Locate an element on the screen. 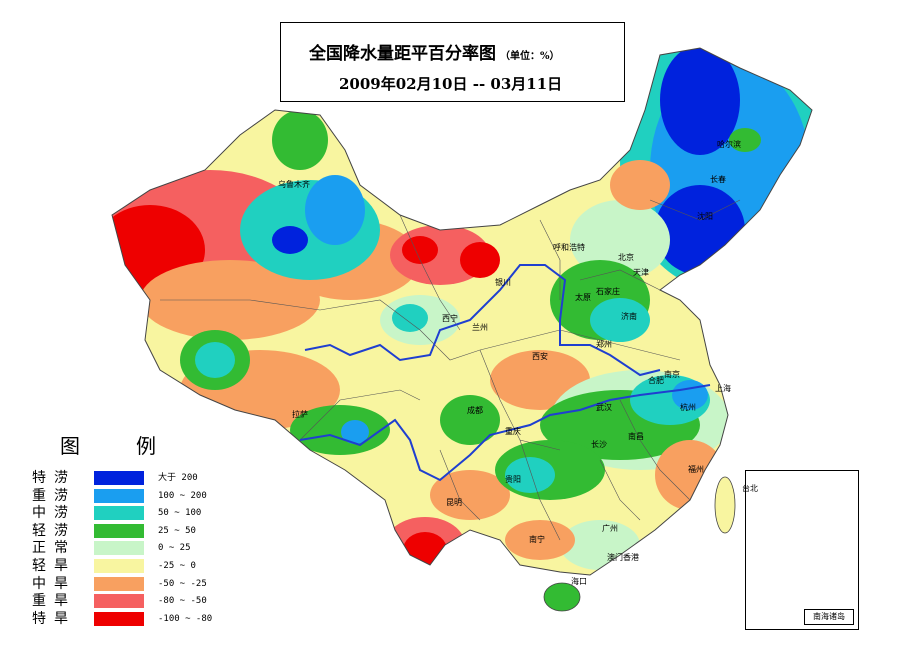 Image resolution: width=903 pixels, height=659 pixels. legend-item-label: 轻涝 is located at coordinates (54, 530).